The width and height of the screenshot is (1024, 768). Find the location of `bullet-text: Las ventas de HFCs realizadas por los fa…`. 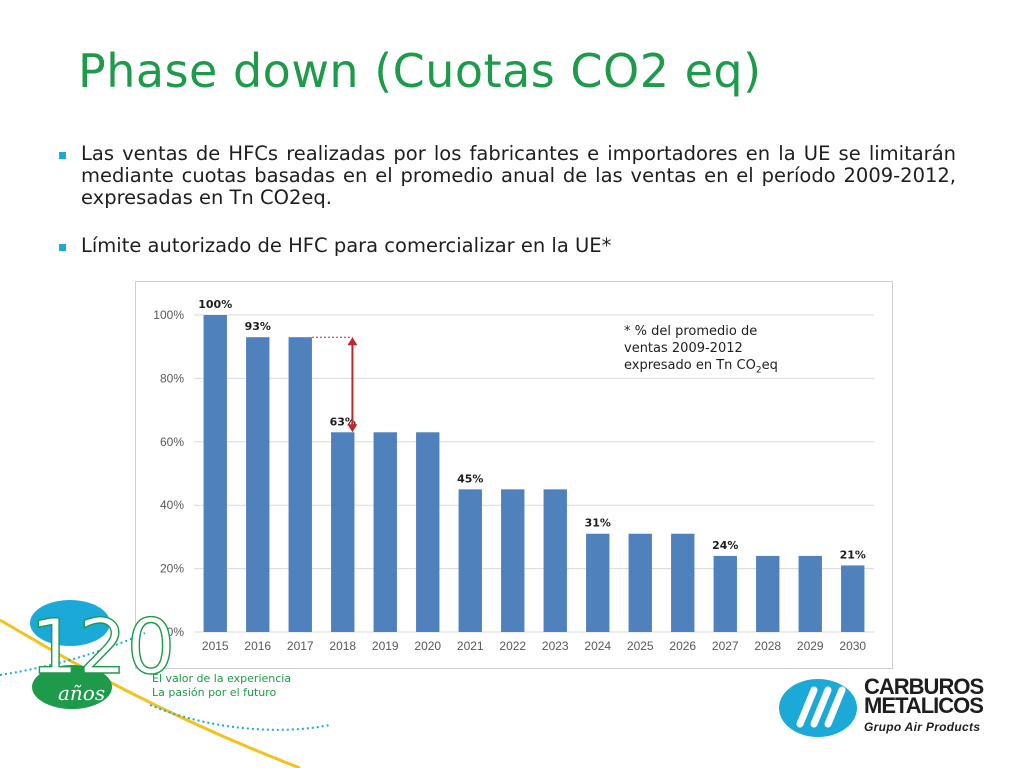

bullet-text: Las ventas de HFCs realizadas por los fa… is located at coordinates (518, 175).